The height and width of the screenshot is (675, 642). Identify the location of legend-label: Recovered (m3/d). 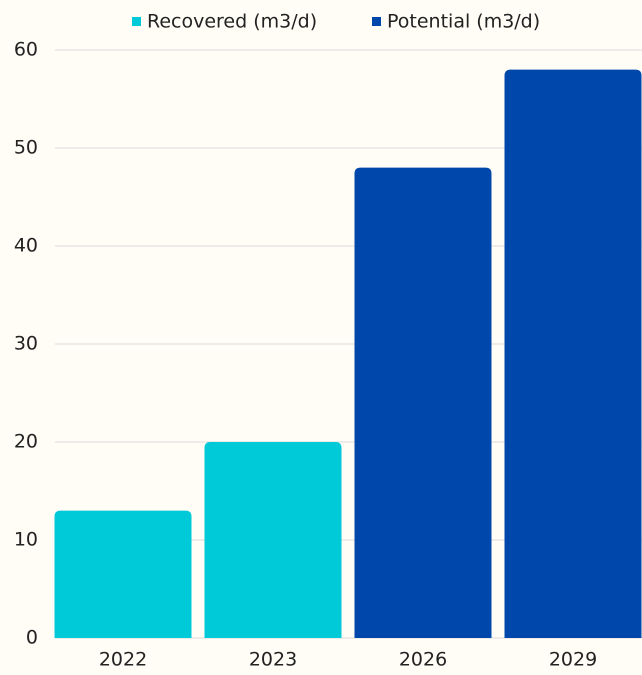
(232, 22).